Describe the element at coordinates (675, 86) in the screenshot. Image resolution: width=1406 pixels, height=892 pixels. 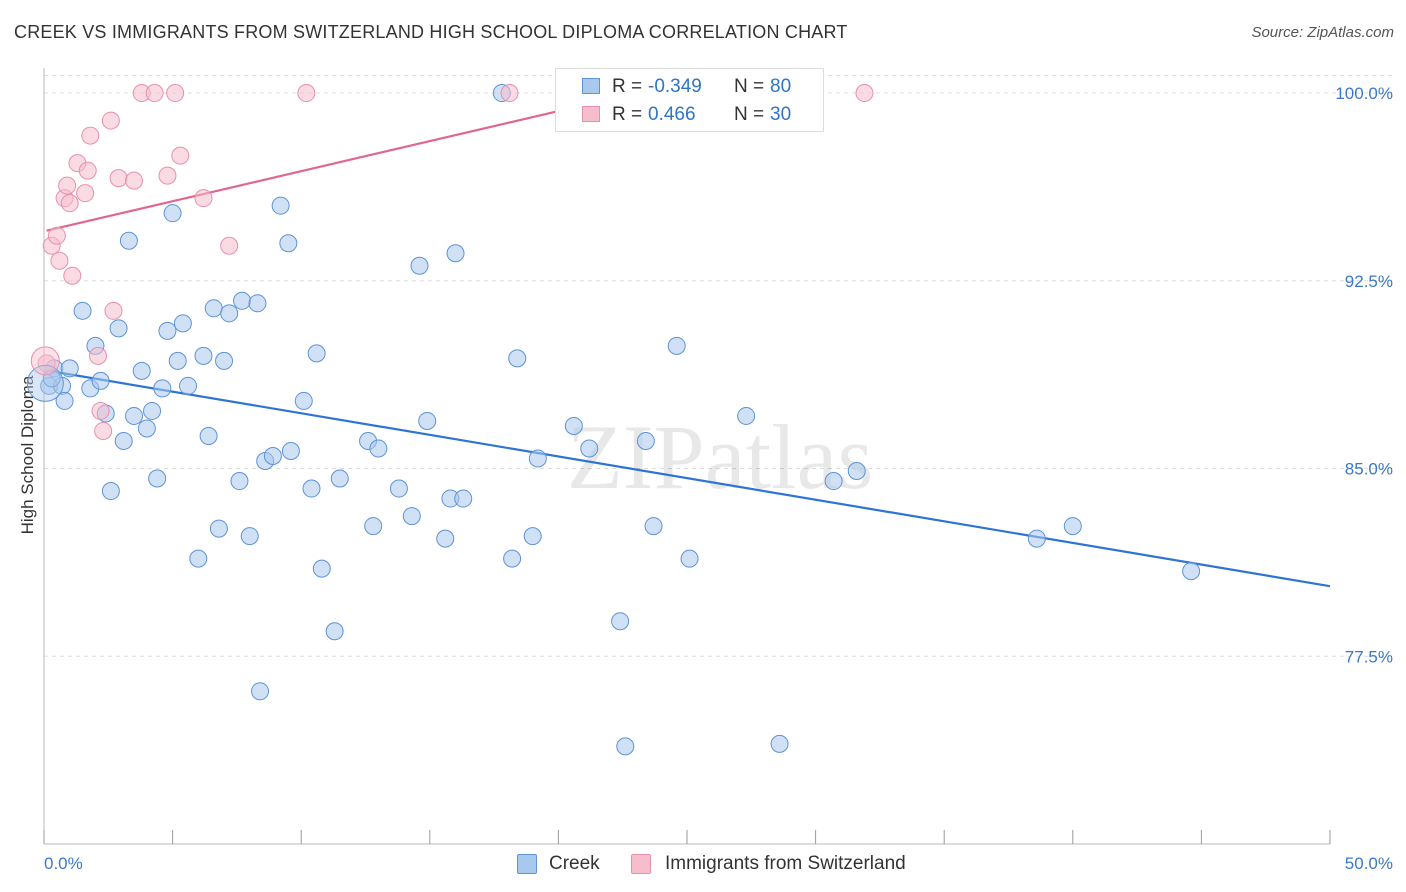
I see `legend-r-value: -0.349` at that location.